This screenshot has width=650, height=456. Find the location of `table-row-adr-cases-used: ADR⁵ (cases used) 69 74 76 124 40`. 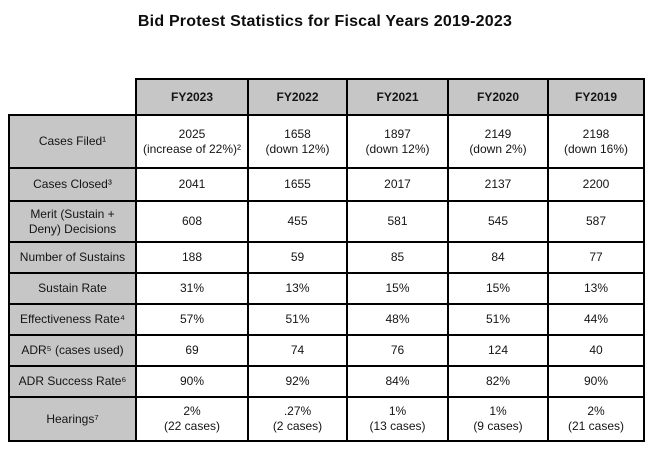

table-row-adr-cases-used: ADR⁵ (cases used) 69 74 76 124 40 is located at coordinates (326, 350).